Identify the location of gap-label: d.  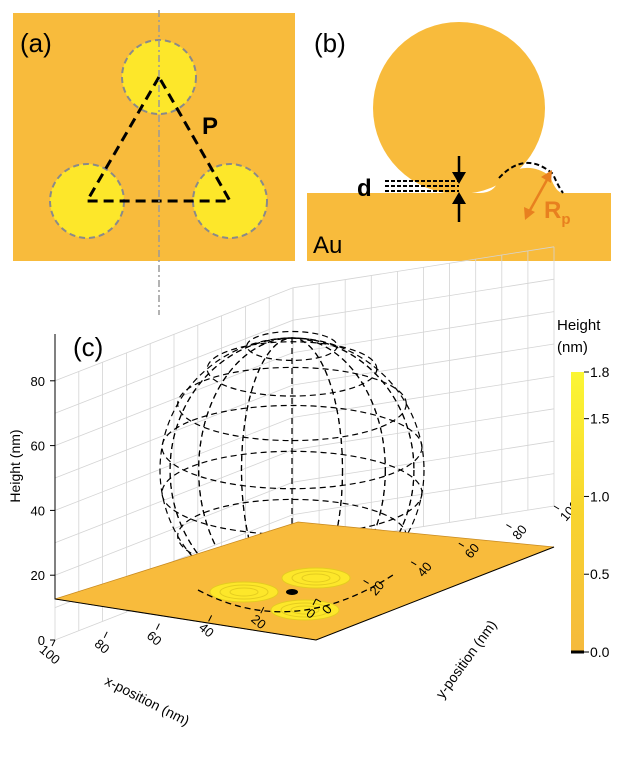
(364, 188).